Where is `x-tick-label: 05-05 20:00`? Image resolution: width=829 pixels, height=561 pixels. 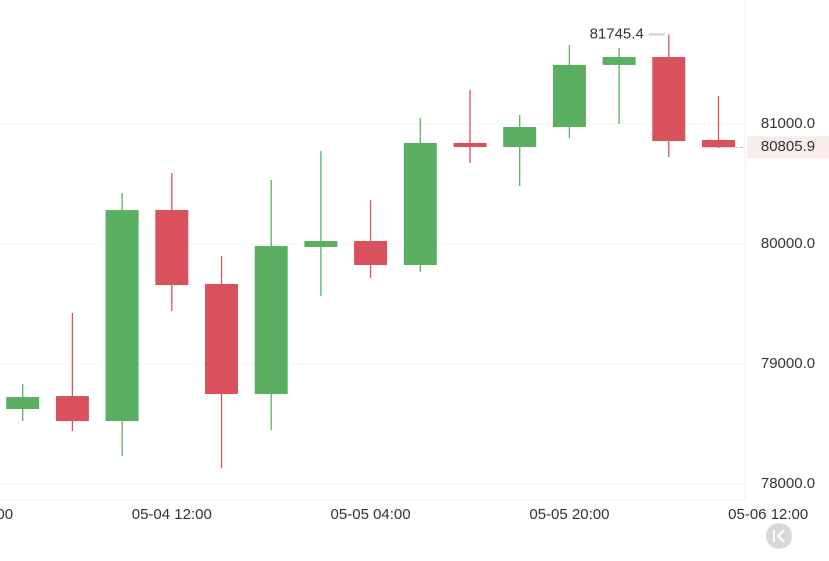
x-tick-label: 05-05 20:00 is located at coordinates (569, 514).